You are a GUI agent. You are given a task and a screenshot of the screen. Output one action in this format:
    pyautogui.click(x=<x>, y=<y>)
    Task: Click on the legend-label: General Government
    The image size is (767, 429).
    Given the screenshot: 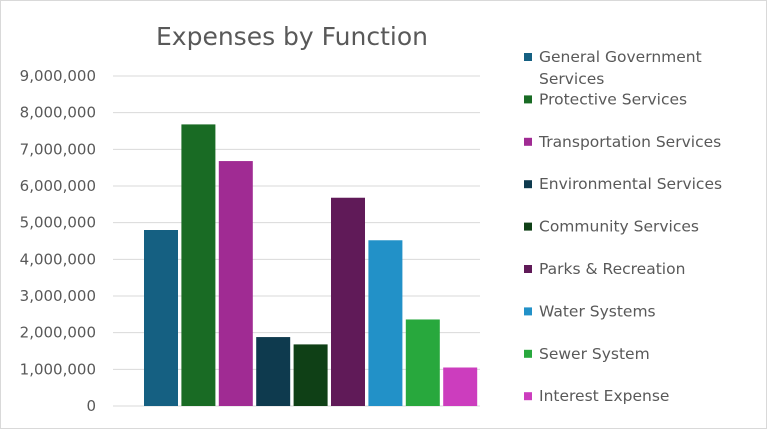 What is the action you would take?
    pyautogui.click(x=620, y=57)
    